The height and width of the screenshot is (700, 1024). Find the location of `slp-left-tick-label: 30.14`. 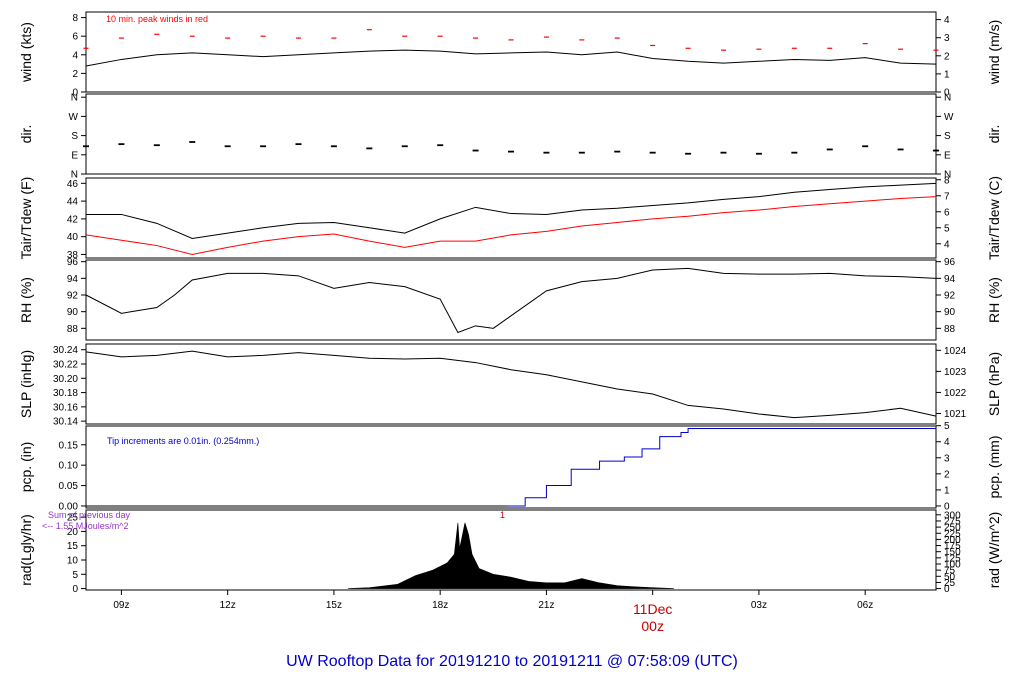

slp-left-tick-label: 30.14 is located at coordinates (65, 422).